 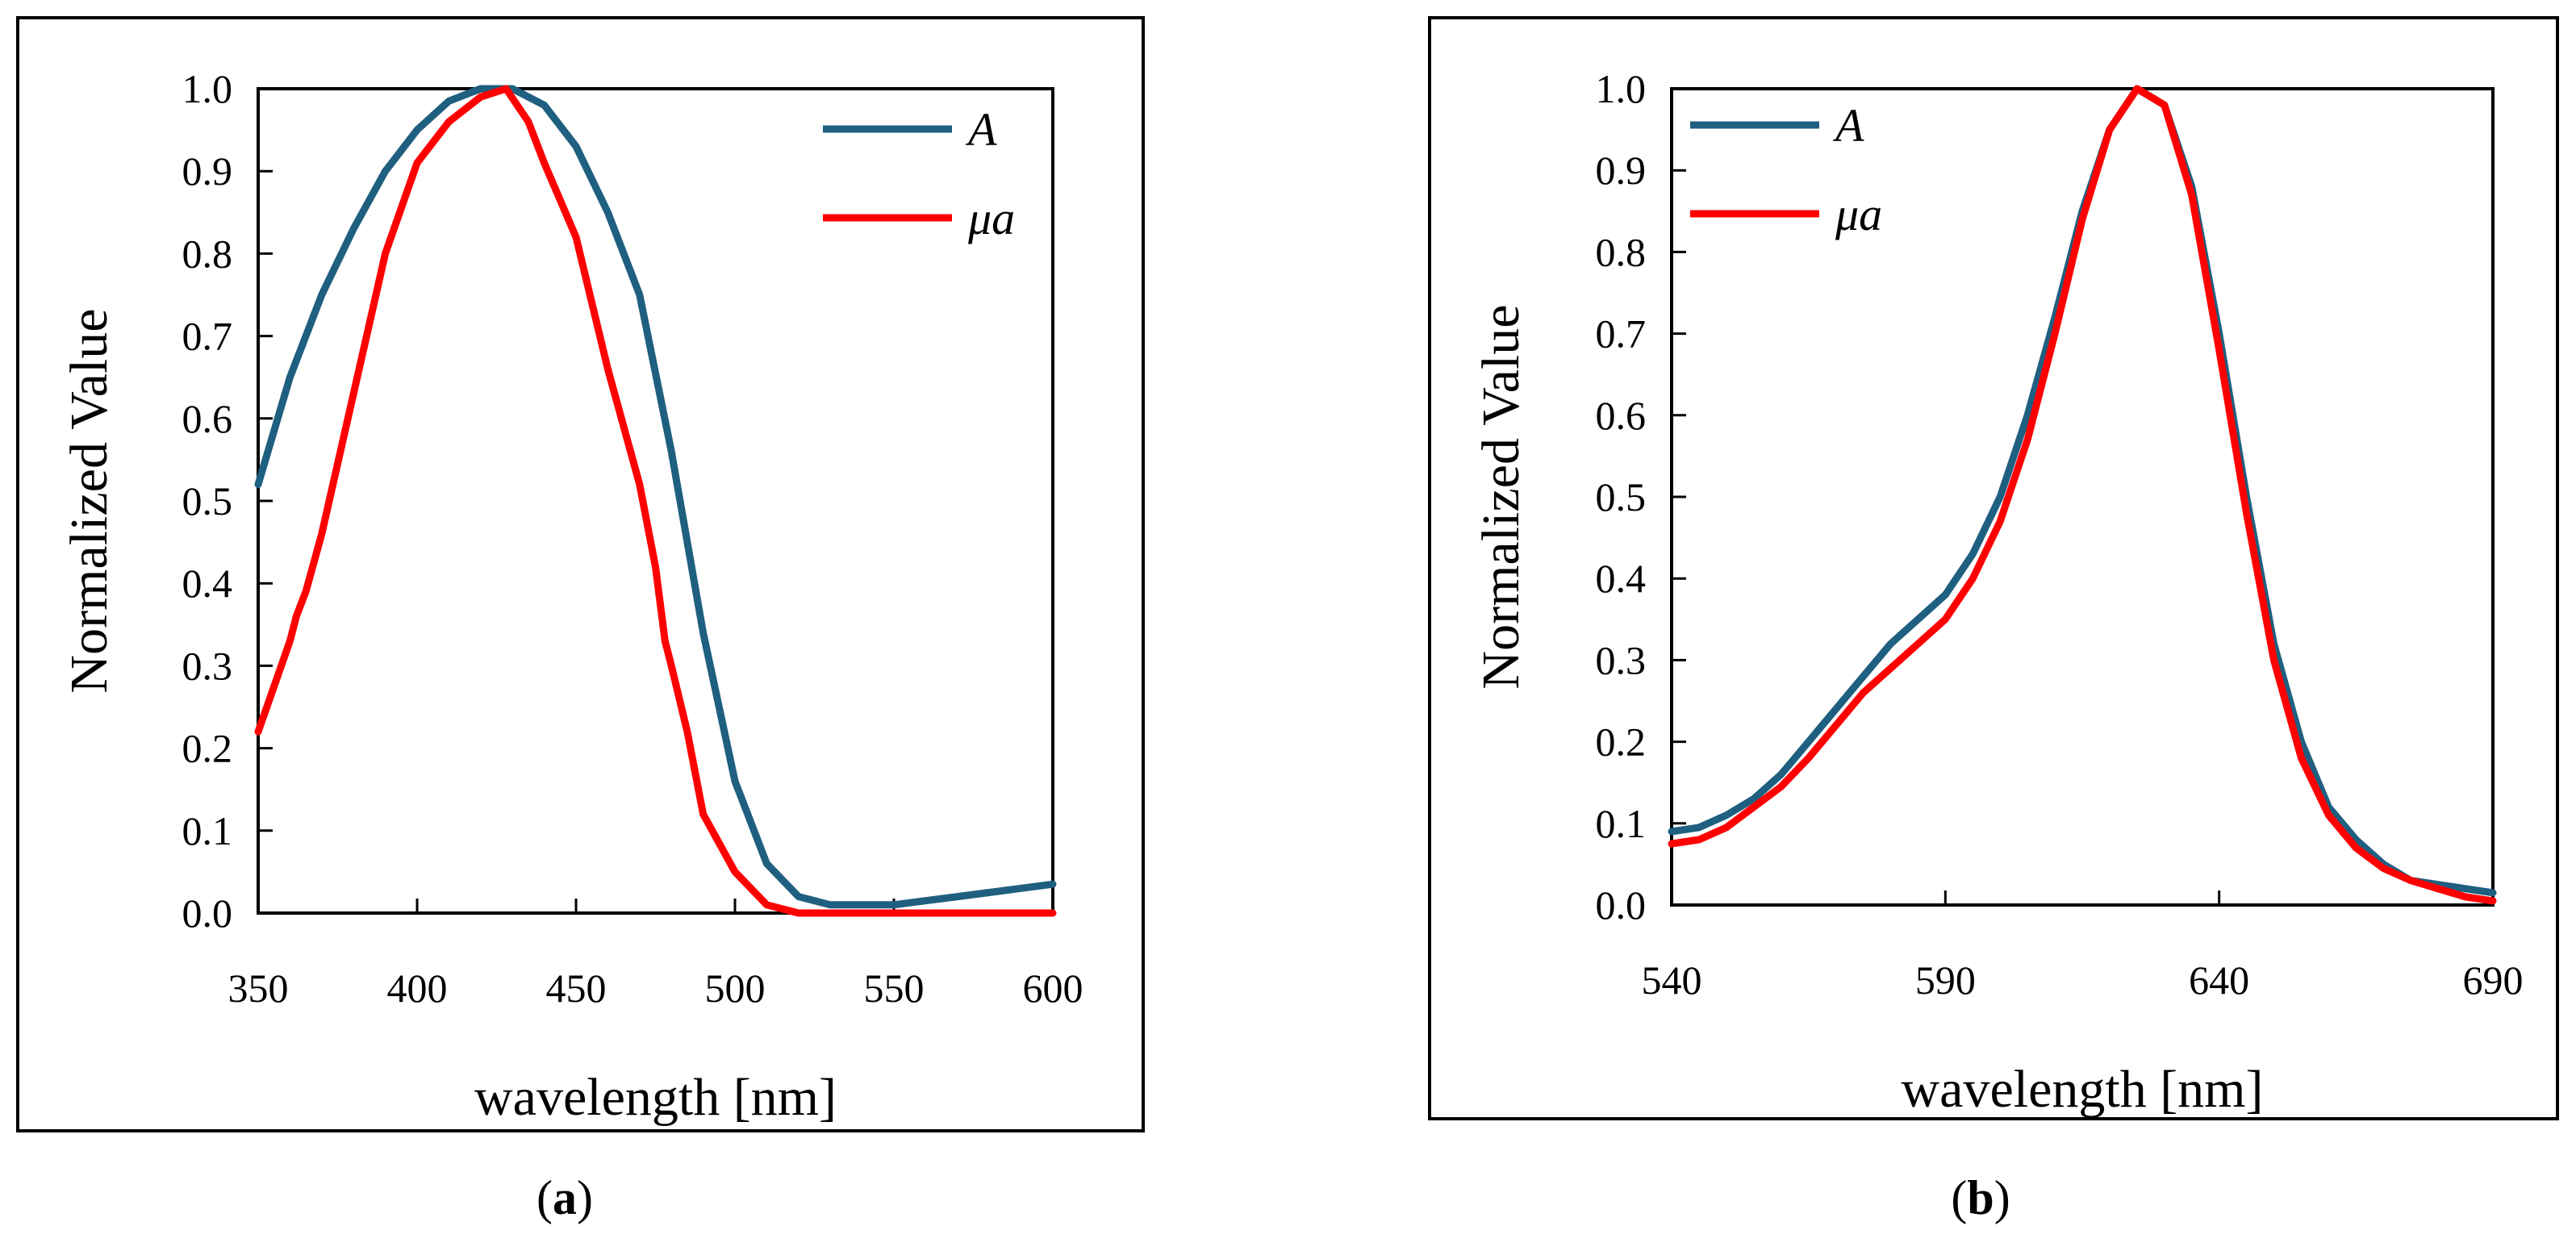 I want to click on panel-caption-letter: a, so click(x=565, y=1198).